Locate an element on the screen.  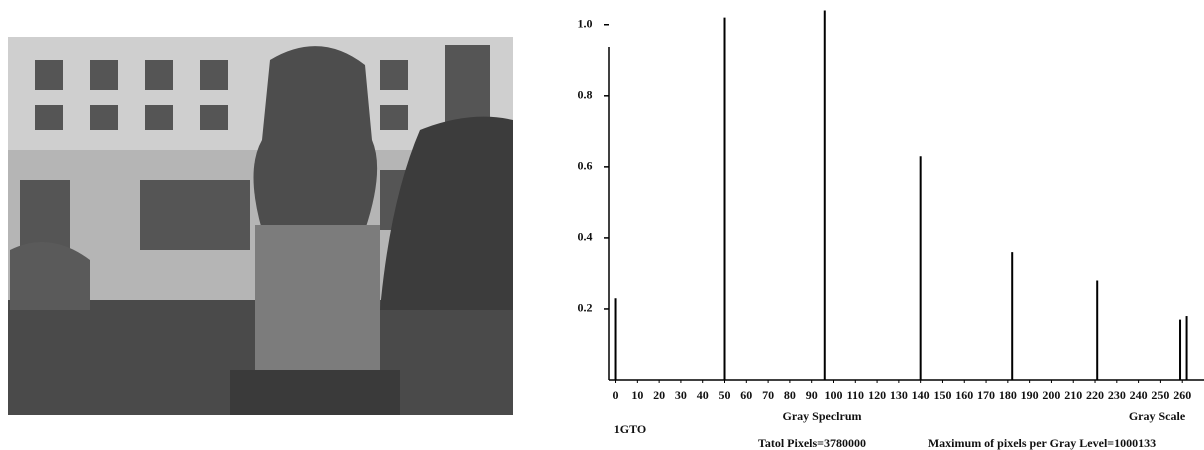
x-tick-label: 90 is located at coordinates (812, 395).